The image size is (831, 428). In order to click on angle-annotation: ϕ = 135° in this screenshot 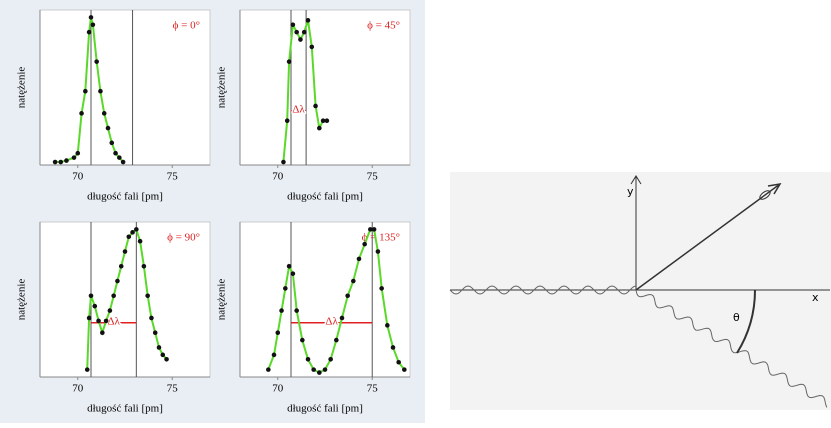, I will do `click(381, 238)`.